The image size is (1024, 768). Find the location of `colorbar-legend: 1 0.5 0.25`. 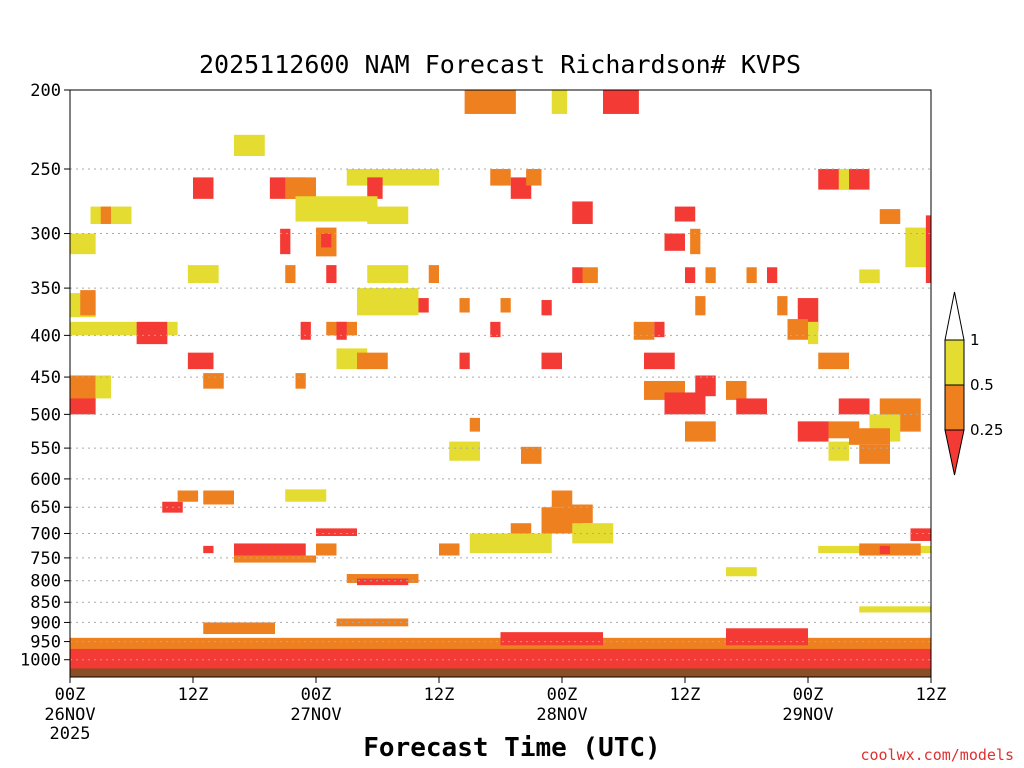

colorbar-legend: 1 0.5 0.25 is located at coordinates (973, 383).